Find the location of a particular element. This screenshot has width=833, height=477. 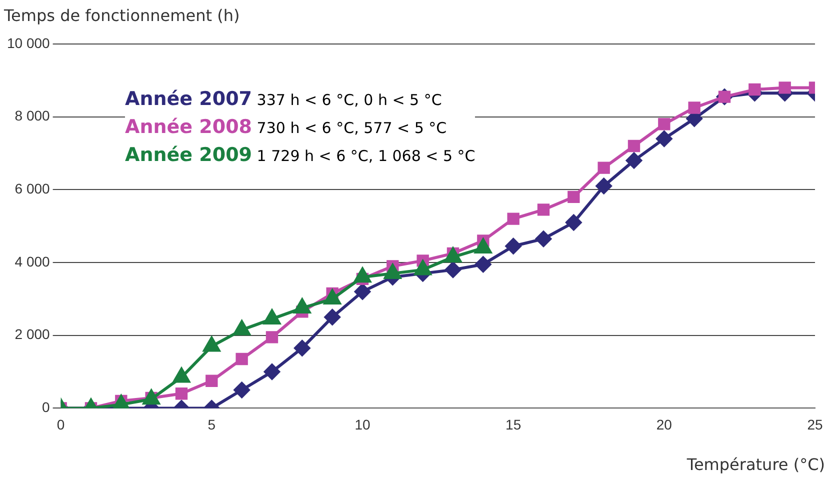

y-tick-label: 6 000 is located at coordinates (32, 188).